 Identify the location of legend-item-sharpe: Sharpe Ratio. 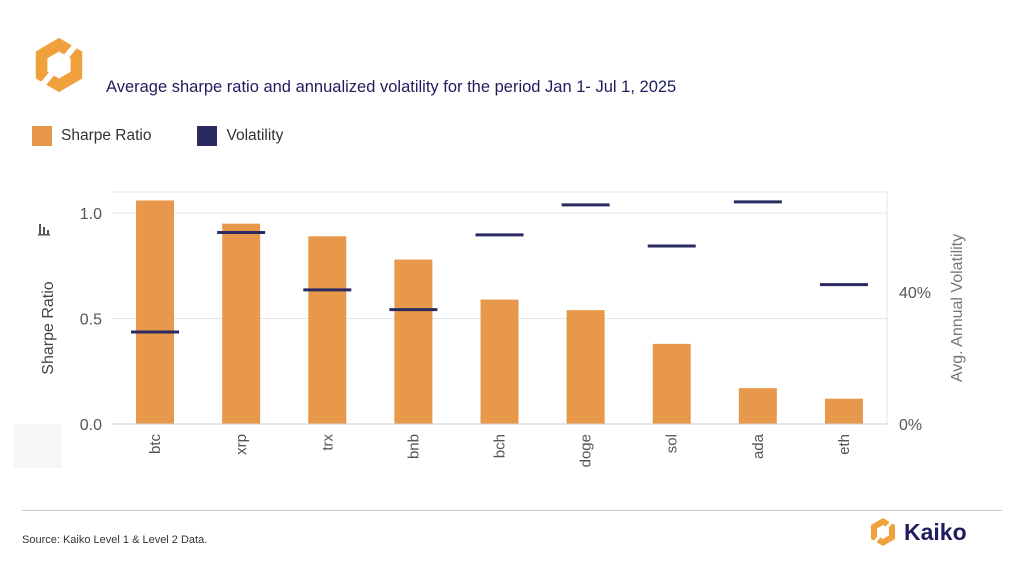
(91, 136).